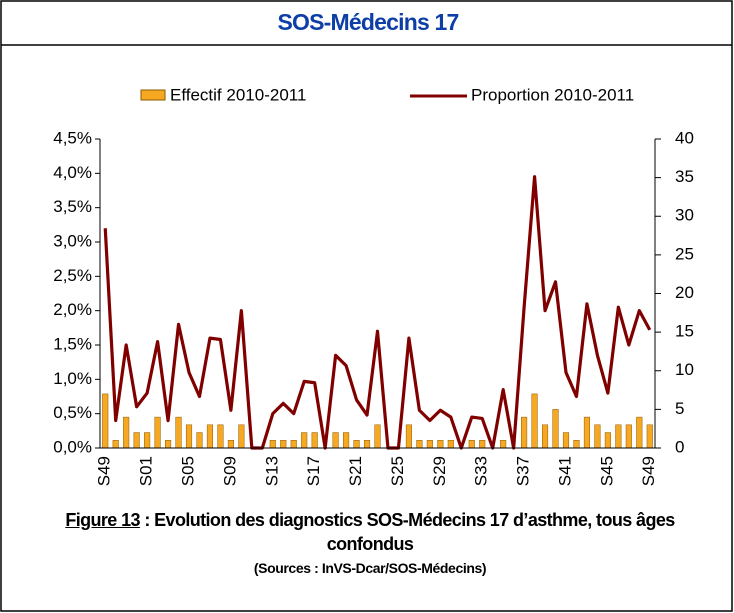 This screenshot has height=613, width=734. Describe the element at coordinates (367, 22) in the screenshot. I see `chart-title: SOS-Médecins 17` at that location.